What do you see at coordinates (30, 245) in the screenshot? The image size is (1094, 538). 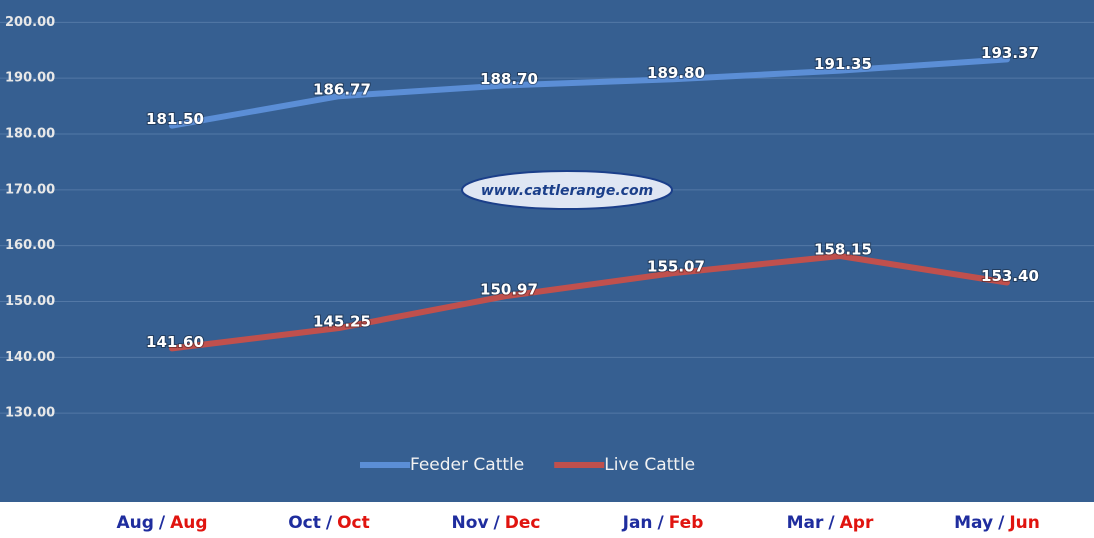 I see `y-tick-label: 160.00` at bounding box center [30, 245].